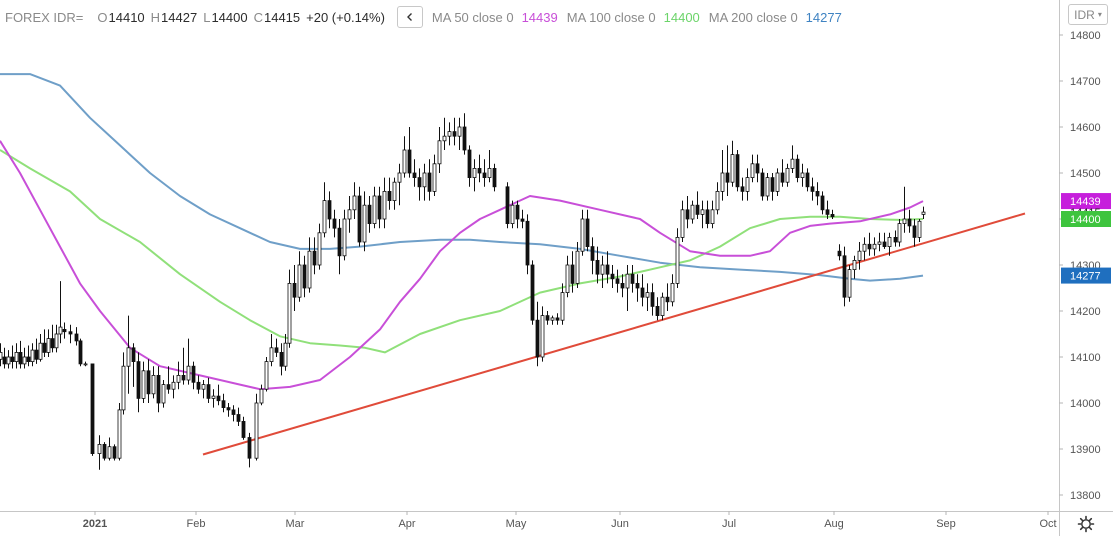 This screenshot has width=1113, height=538. Describe the element at coordinates (753, 17) in the screenshot. I see `ma200-label: MA 200 close 0` at that location.